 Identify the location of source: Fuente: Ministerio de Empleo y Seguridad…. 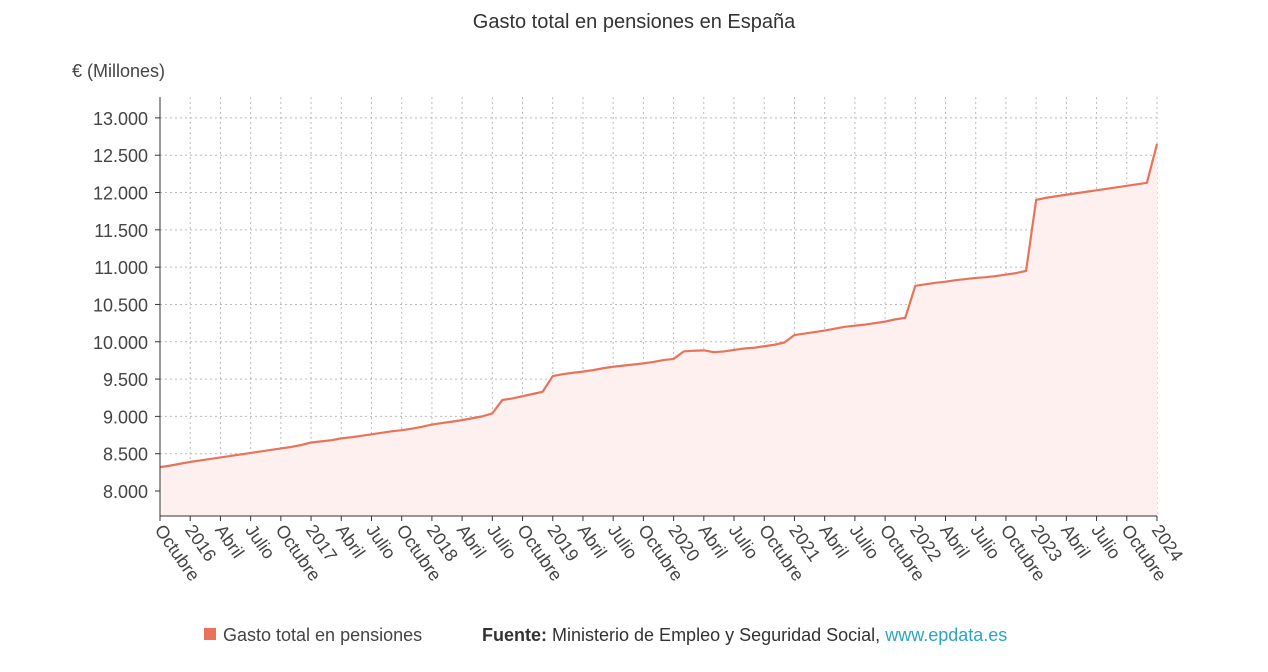
(744, 635).